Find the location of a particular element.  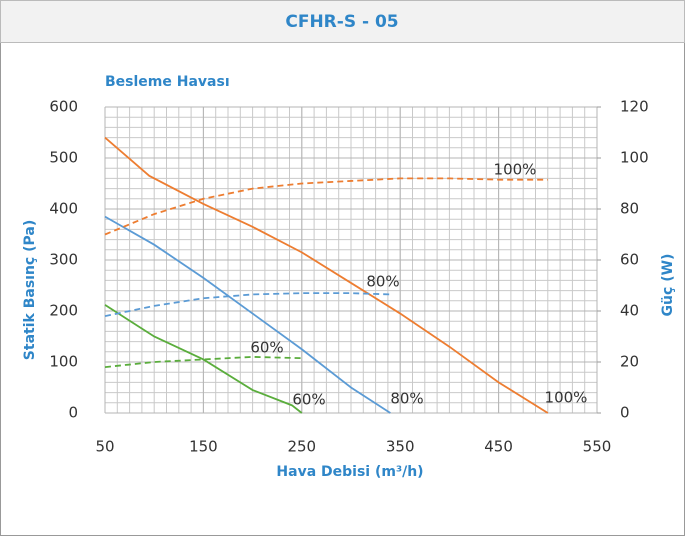

y2-tick-label: 0 is located at coordinates (625, 413).